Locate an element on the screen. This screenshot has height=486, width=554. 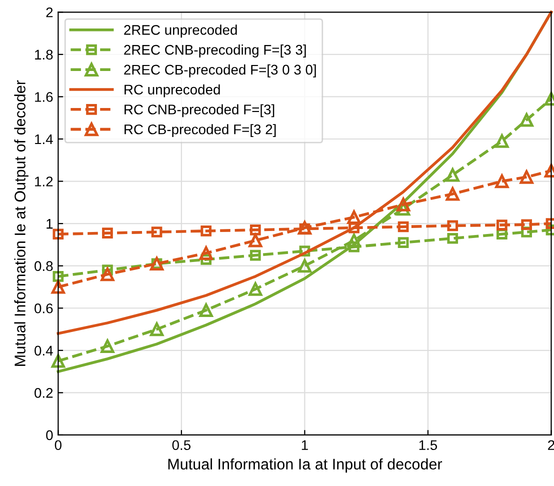
y-tick-label: 0.6 is located at coordinates (43, 308).